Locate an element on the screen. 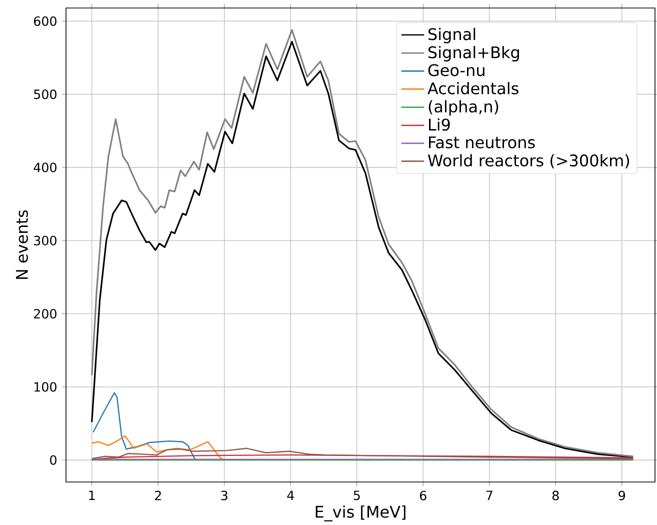 Image resolution: width=657 pixels, height=525 pixels. y-tick-label: 600 is located at coordinates (45, 21).